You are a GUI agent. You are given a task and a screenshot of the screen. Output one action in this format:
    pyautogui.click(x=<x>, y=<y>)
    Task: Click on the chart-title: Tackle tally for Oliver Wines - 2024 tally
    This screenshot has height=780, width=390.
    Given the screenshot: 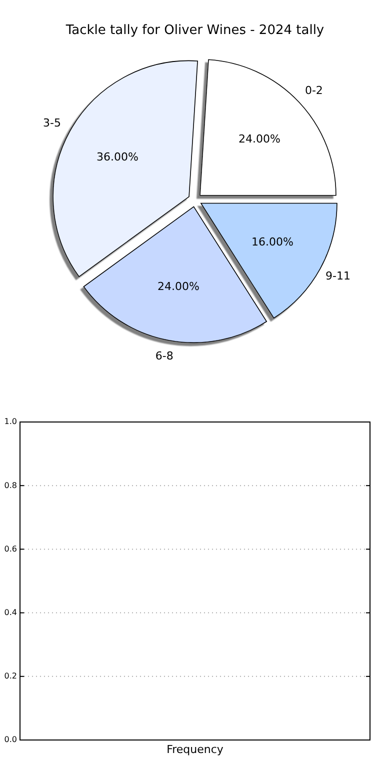 What is the action you would take?
    pyautogui.click(x=194, y=30)
    